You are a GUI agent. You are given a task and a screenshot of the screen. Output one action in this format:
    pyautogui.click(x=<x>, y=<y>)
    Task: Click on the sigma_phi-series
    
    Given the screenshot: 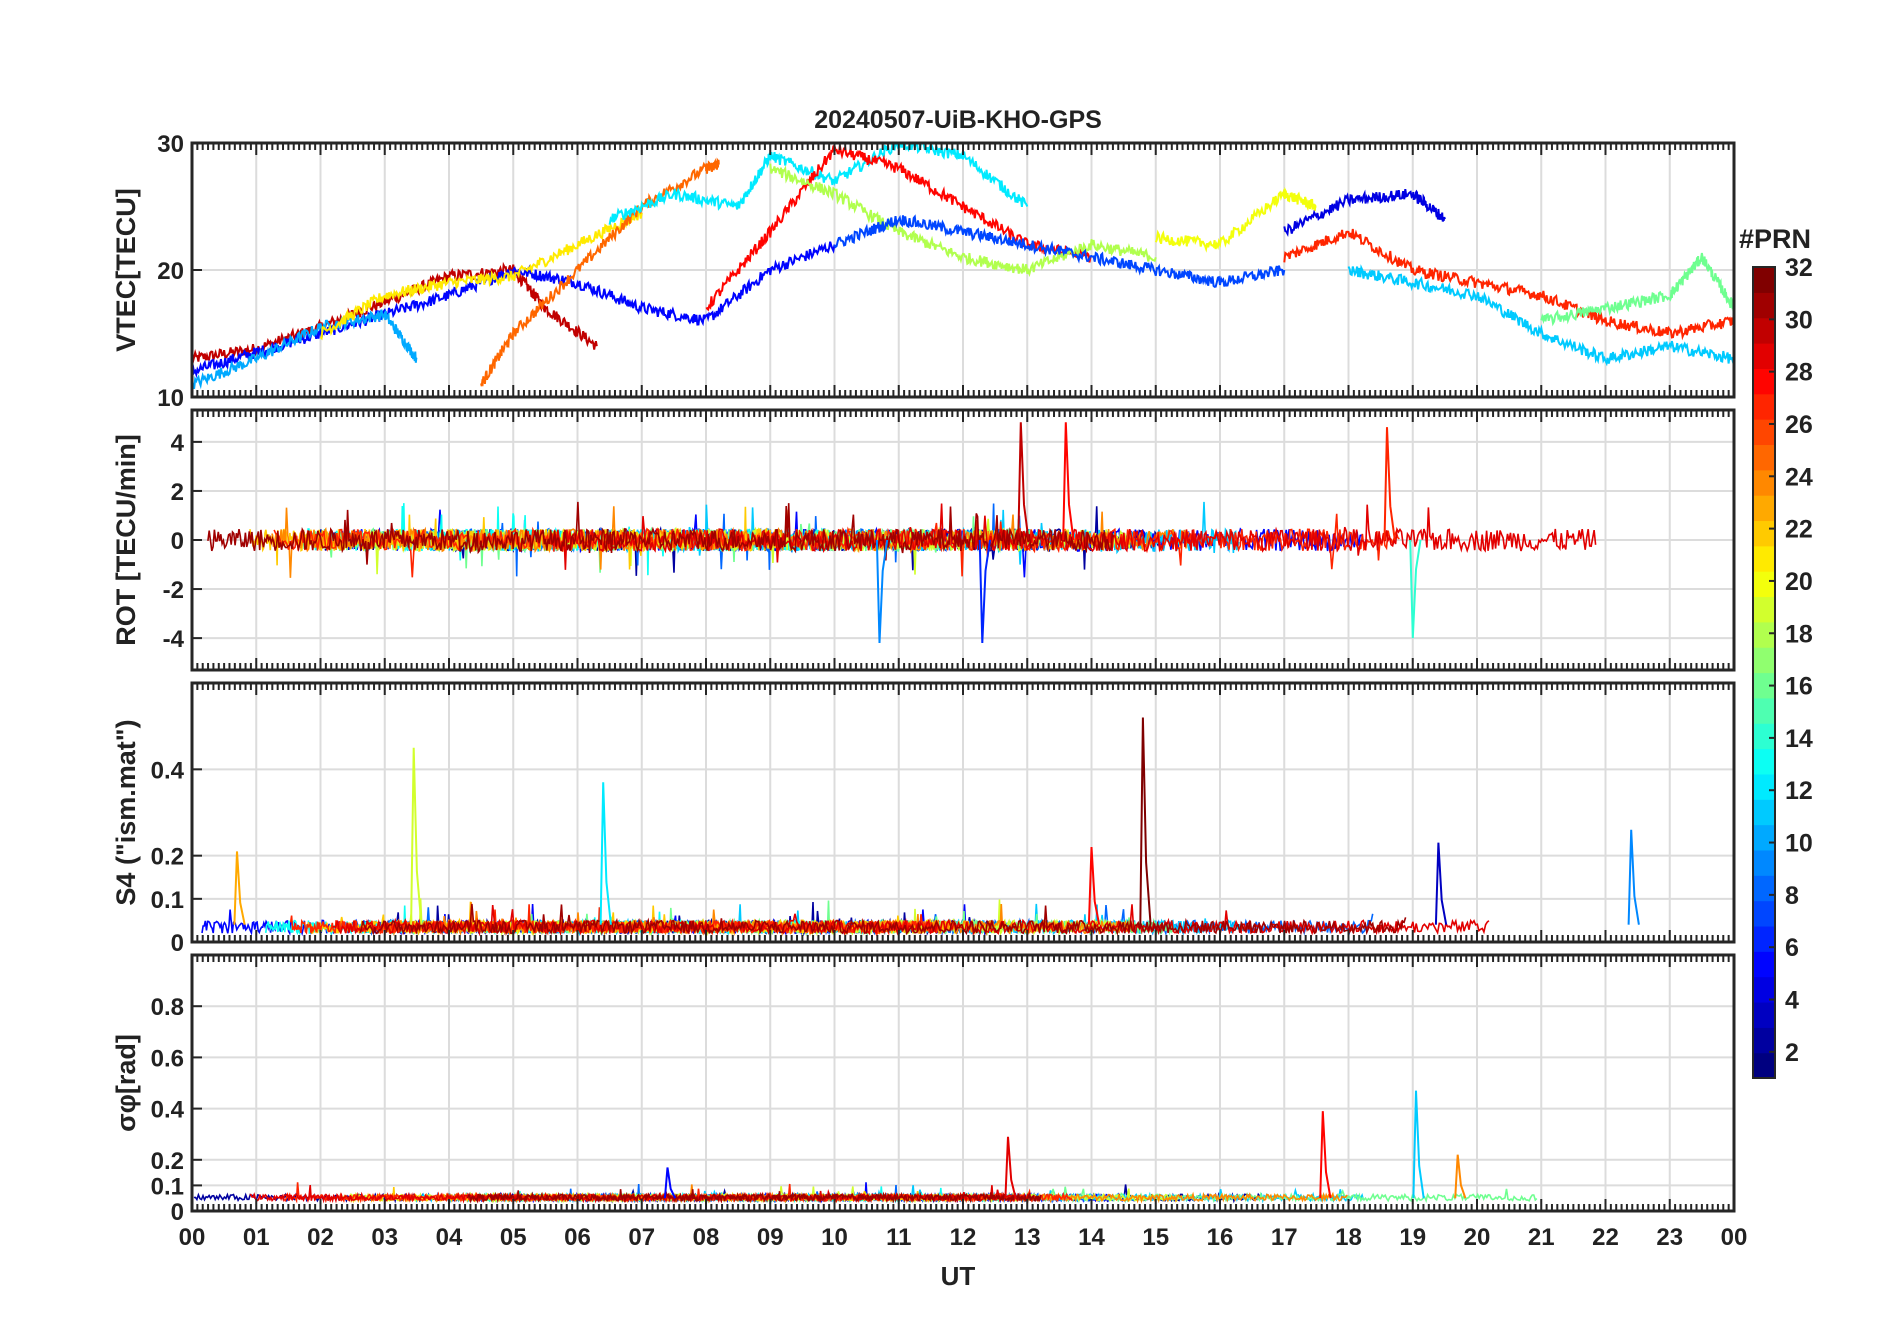 What is the action you would take?
    pyautogui.click(x=865, y=1147)
    